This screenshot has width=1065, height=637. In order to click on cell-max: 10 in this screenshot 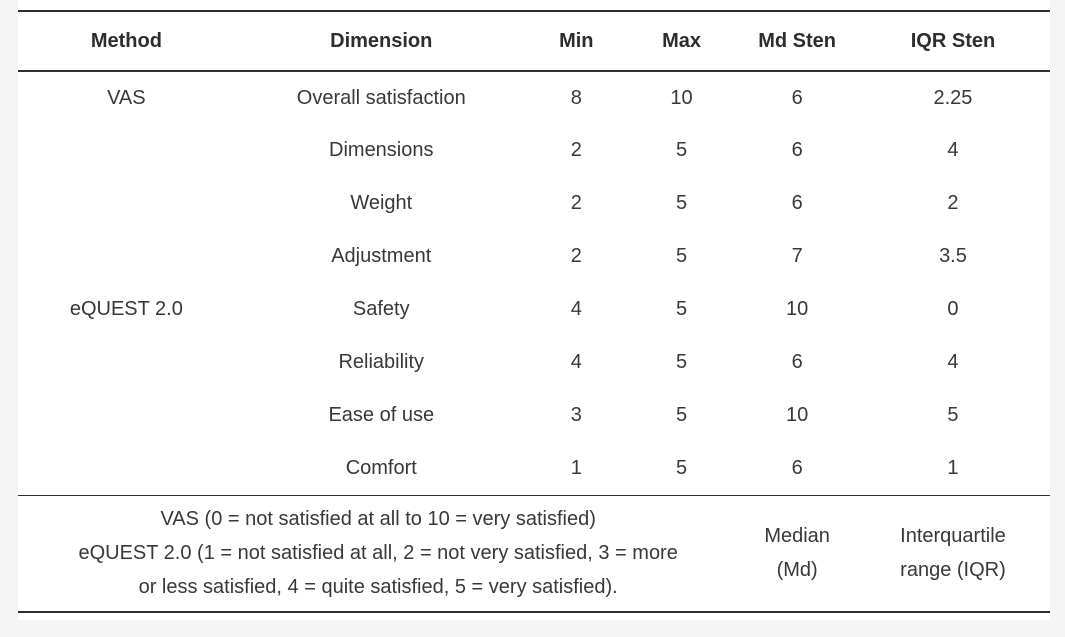, I will do `click(681, 97)`.